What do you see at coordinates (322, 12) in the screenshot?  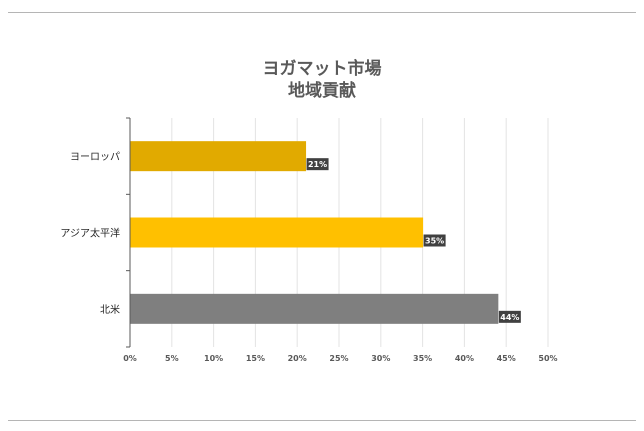 I see `top-divider` at bounding box center [322, 12].